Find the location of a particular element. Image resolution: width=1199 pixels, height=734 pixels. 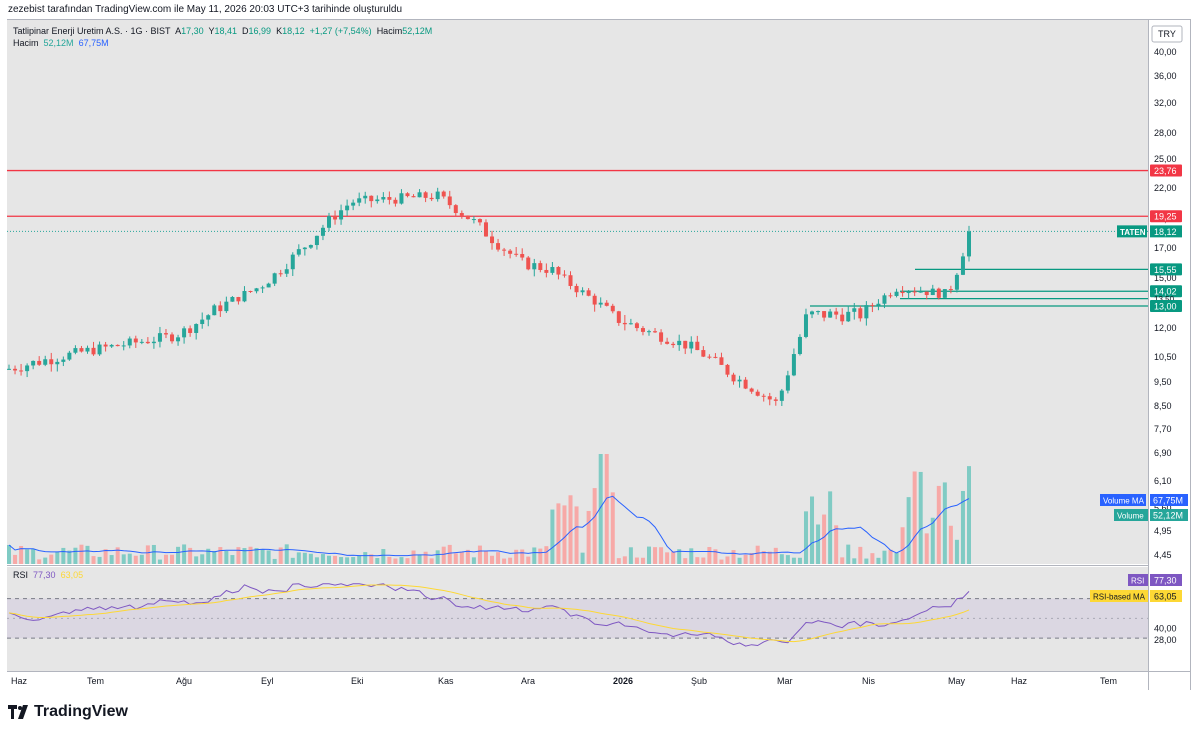

volume-ma-value-label: 67,75M is located at coordinates (1168, 501).